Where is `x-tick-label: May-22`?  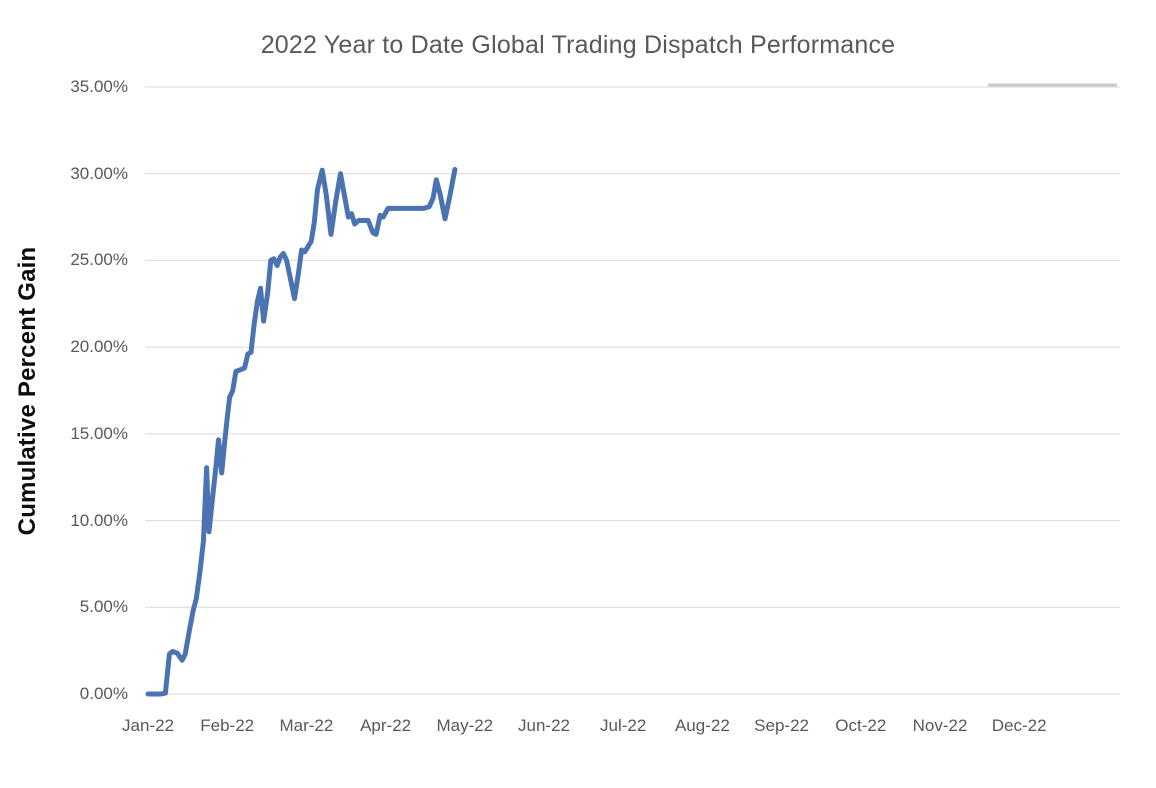 x-tick-label: May-22 is located at coordinates (465, 725).